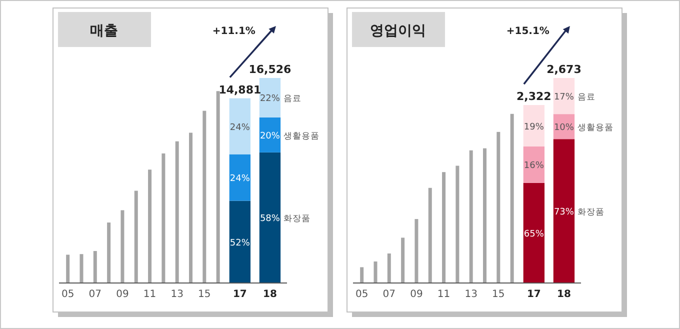  What do you see at coordinates (534, 97) in the screenshot?
I see `annotation: 2,322` at bounding box center [534, 97].